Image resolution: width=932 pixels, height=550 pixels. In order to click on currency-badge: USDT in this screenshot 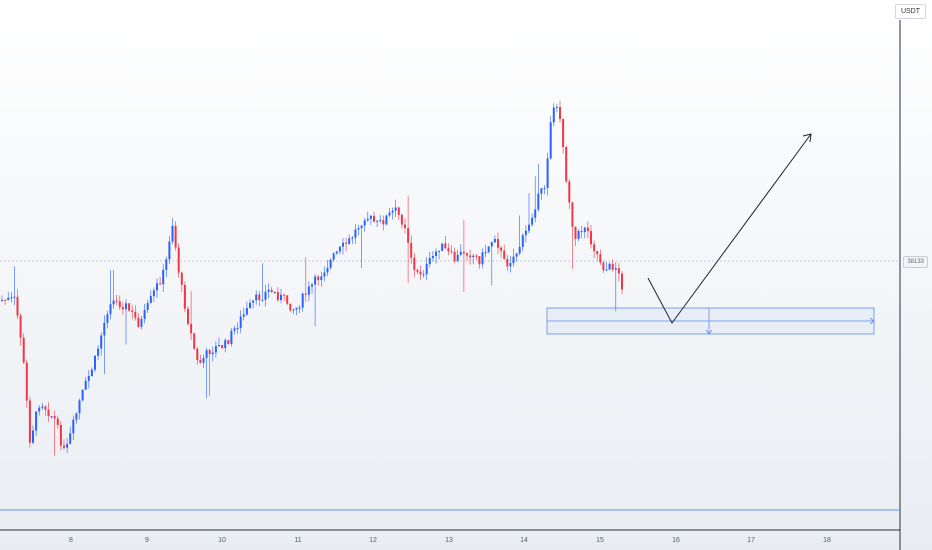, I will do `click(910, 11)`.